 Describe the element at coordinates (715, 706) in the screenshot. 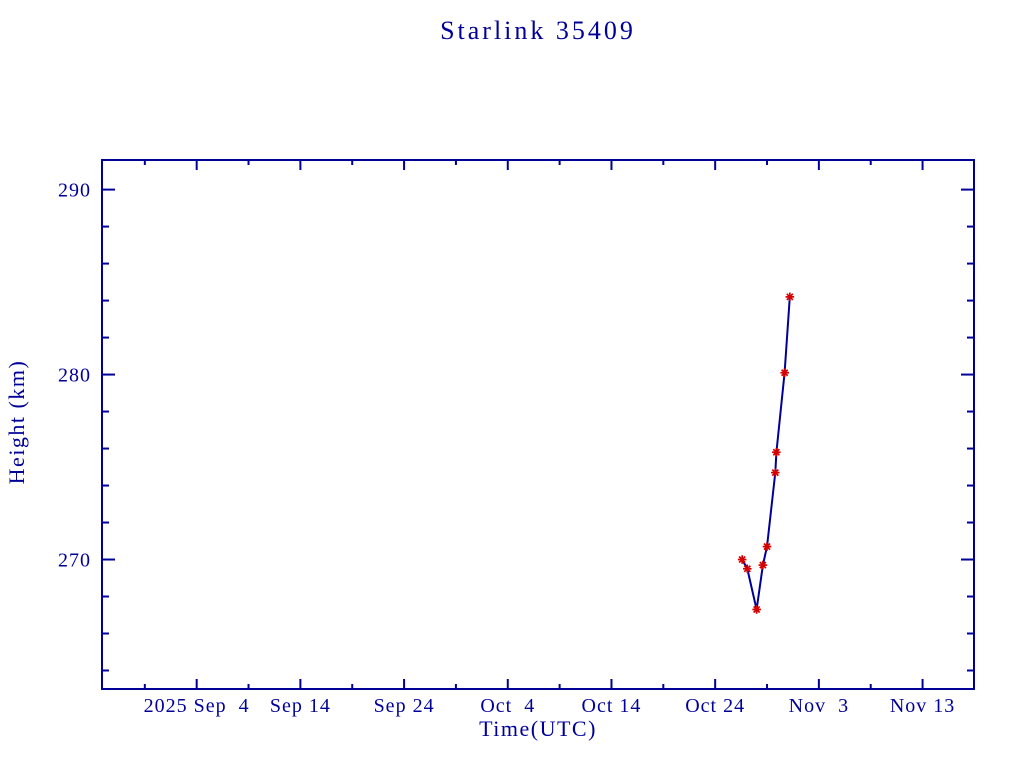

I see `x-tick-label: Oct 24` at that location.